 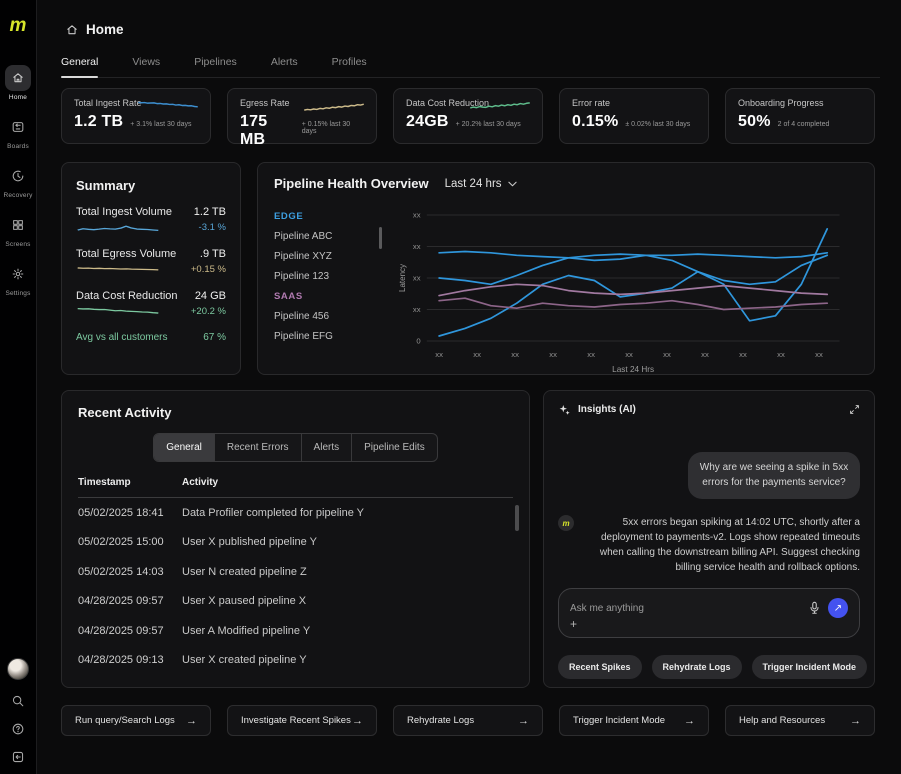 I want to click on pipeline-list-scrollbar, so click(x=380, y=238).